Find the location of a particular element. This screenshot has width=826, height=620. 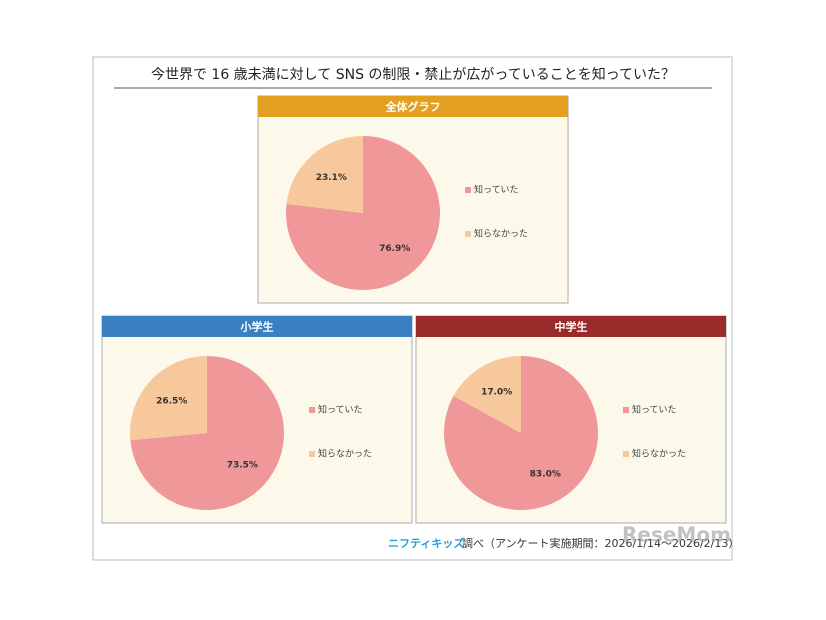

panel-title: 全体グラフ is located at coordinates (413, 107).